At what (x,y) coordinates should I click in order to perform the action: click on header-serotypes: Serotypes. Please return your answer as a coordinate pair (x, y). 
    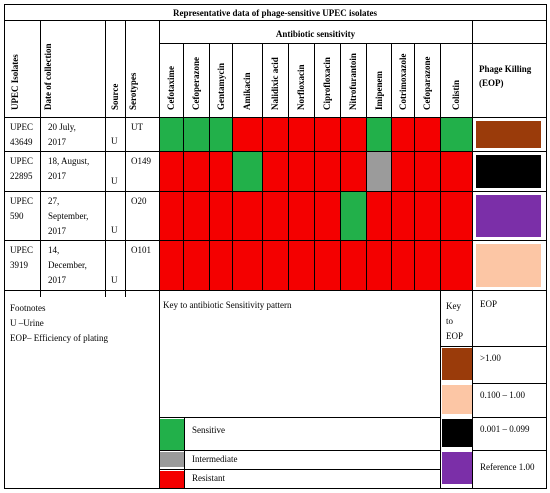
    Looking at the image, I should click on (133, 91).